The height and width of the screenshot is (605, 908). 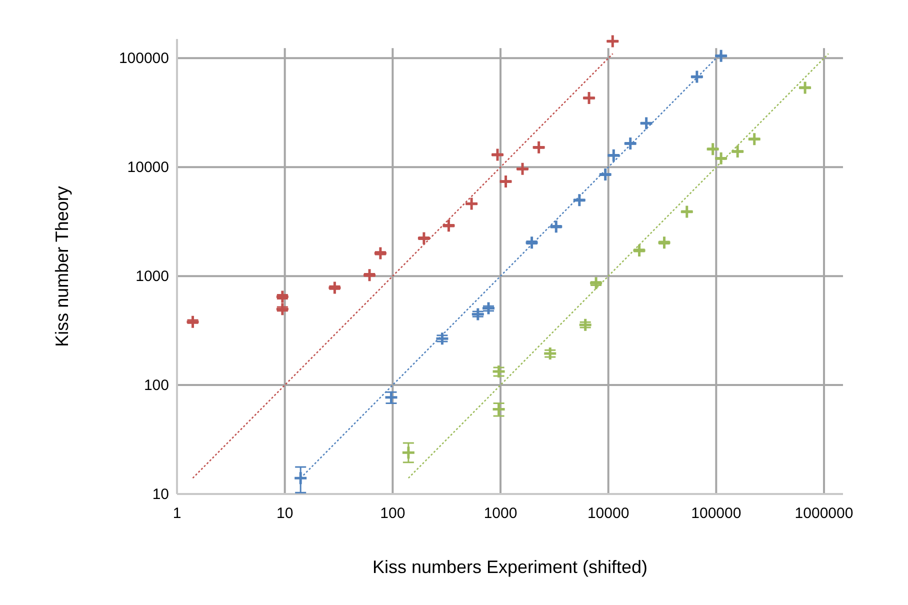 I want to click on y-tick-label: 10, so click(x=160, y=494).